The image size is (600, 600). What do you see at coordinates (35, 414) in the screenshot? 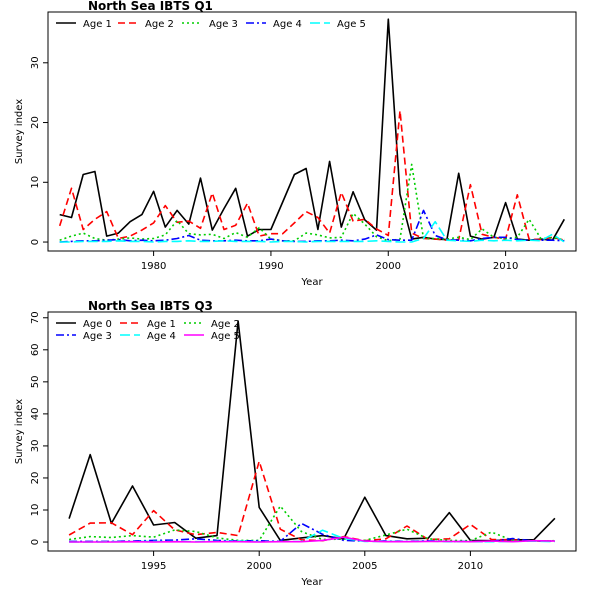
I see `y-tick-label: 40` at bounding box center [35, 414].